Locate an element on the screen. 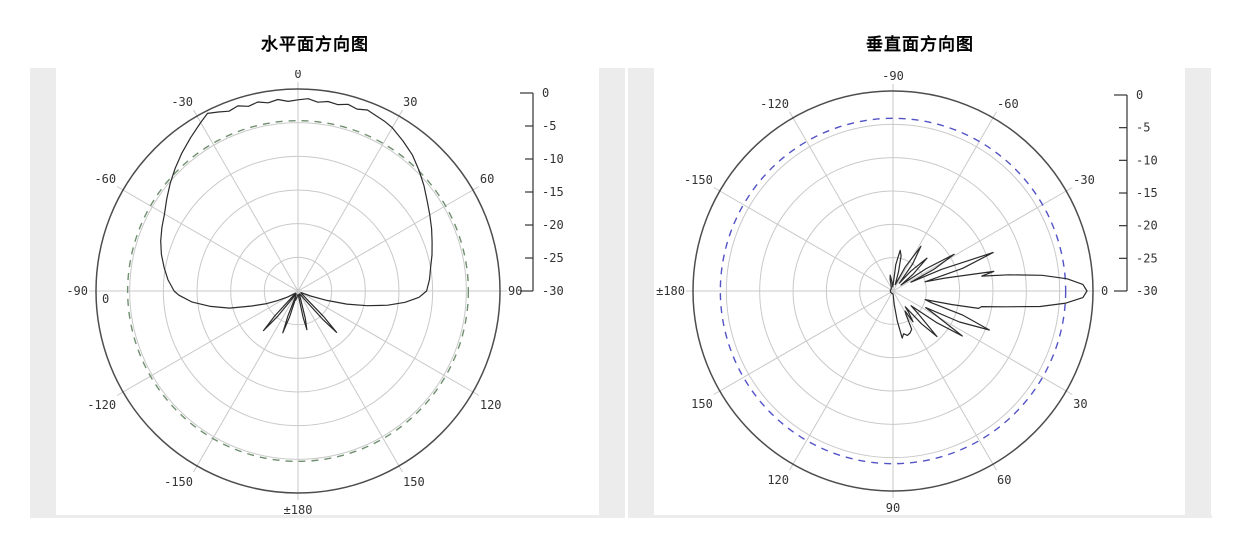  vertical-pattern-title: 垂直面方向图 is located at coordinates (920, 45).